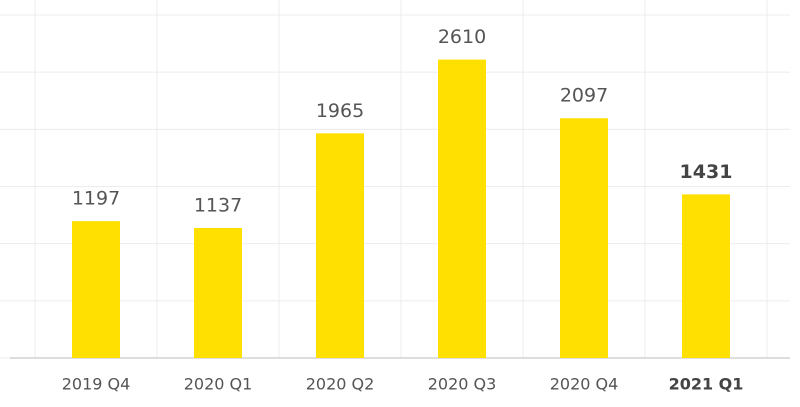 Image resolution: width=800 pixels, height=407 pixels. I want to click on x-tick-label: 2021 Q1, so click(706, 384).